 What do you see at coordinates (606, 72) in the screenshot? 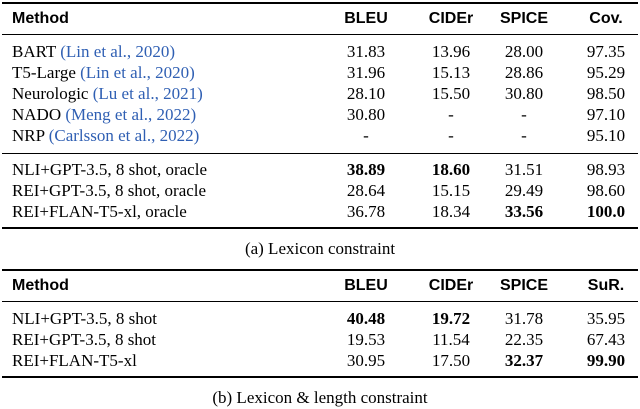
I see `value-cell: 95.29` at bounding box center [606, 72].